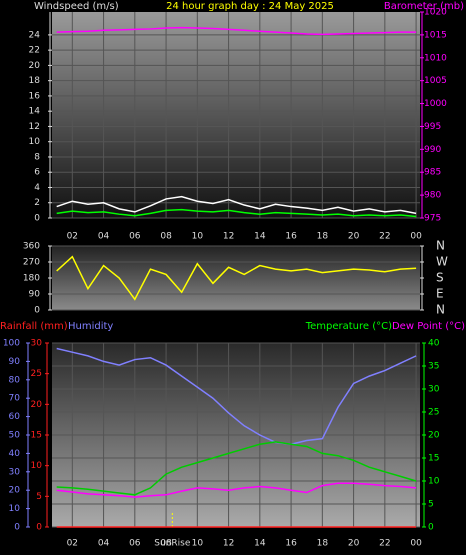 Image resolution: width=466 pixels, height=555 pixels. What do you see at coordinates (432, 150) in the screenshot?
I see `y-tick-label: 990` at bounding box center [432, 150].